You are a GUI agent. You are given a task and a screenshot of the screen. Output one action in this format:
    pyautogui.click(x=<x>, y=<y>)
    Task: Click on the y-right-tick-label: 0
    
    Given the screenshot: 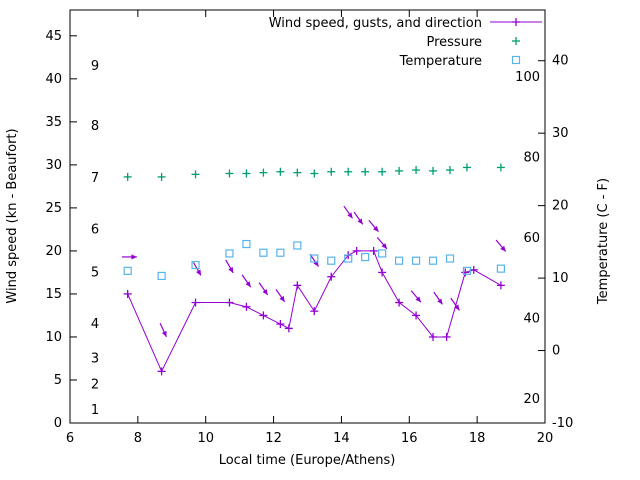 What is the action you would take?
    pyautogui.click(x=556, y=351)
    